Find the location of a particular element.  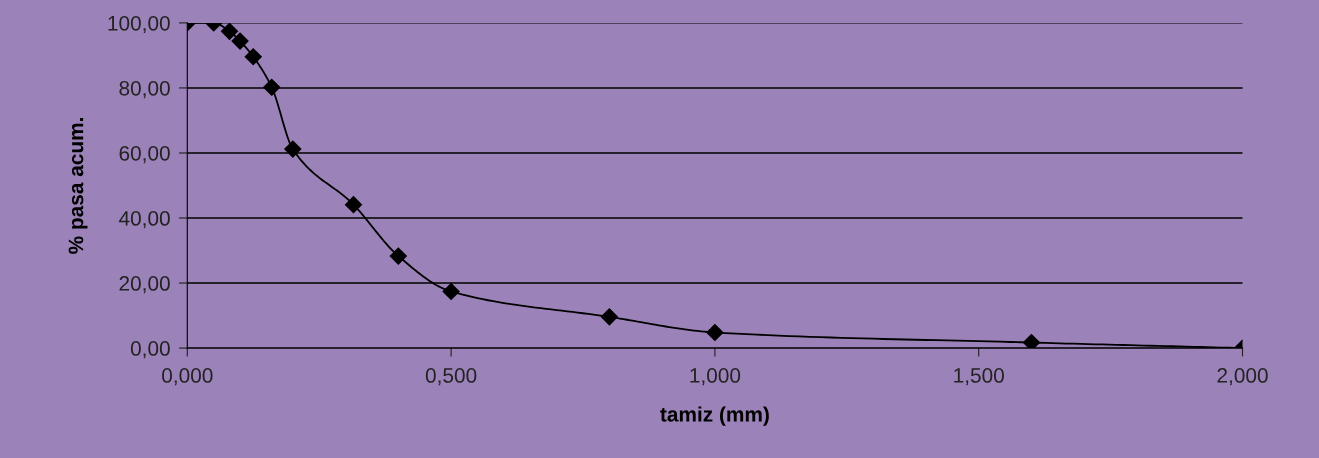

x-axis-title: tamiz (mm) is located at coordinates (714, 416).